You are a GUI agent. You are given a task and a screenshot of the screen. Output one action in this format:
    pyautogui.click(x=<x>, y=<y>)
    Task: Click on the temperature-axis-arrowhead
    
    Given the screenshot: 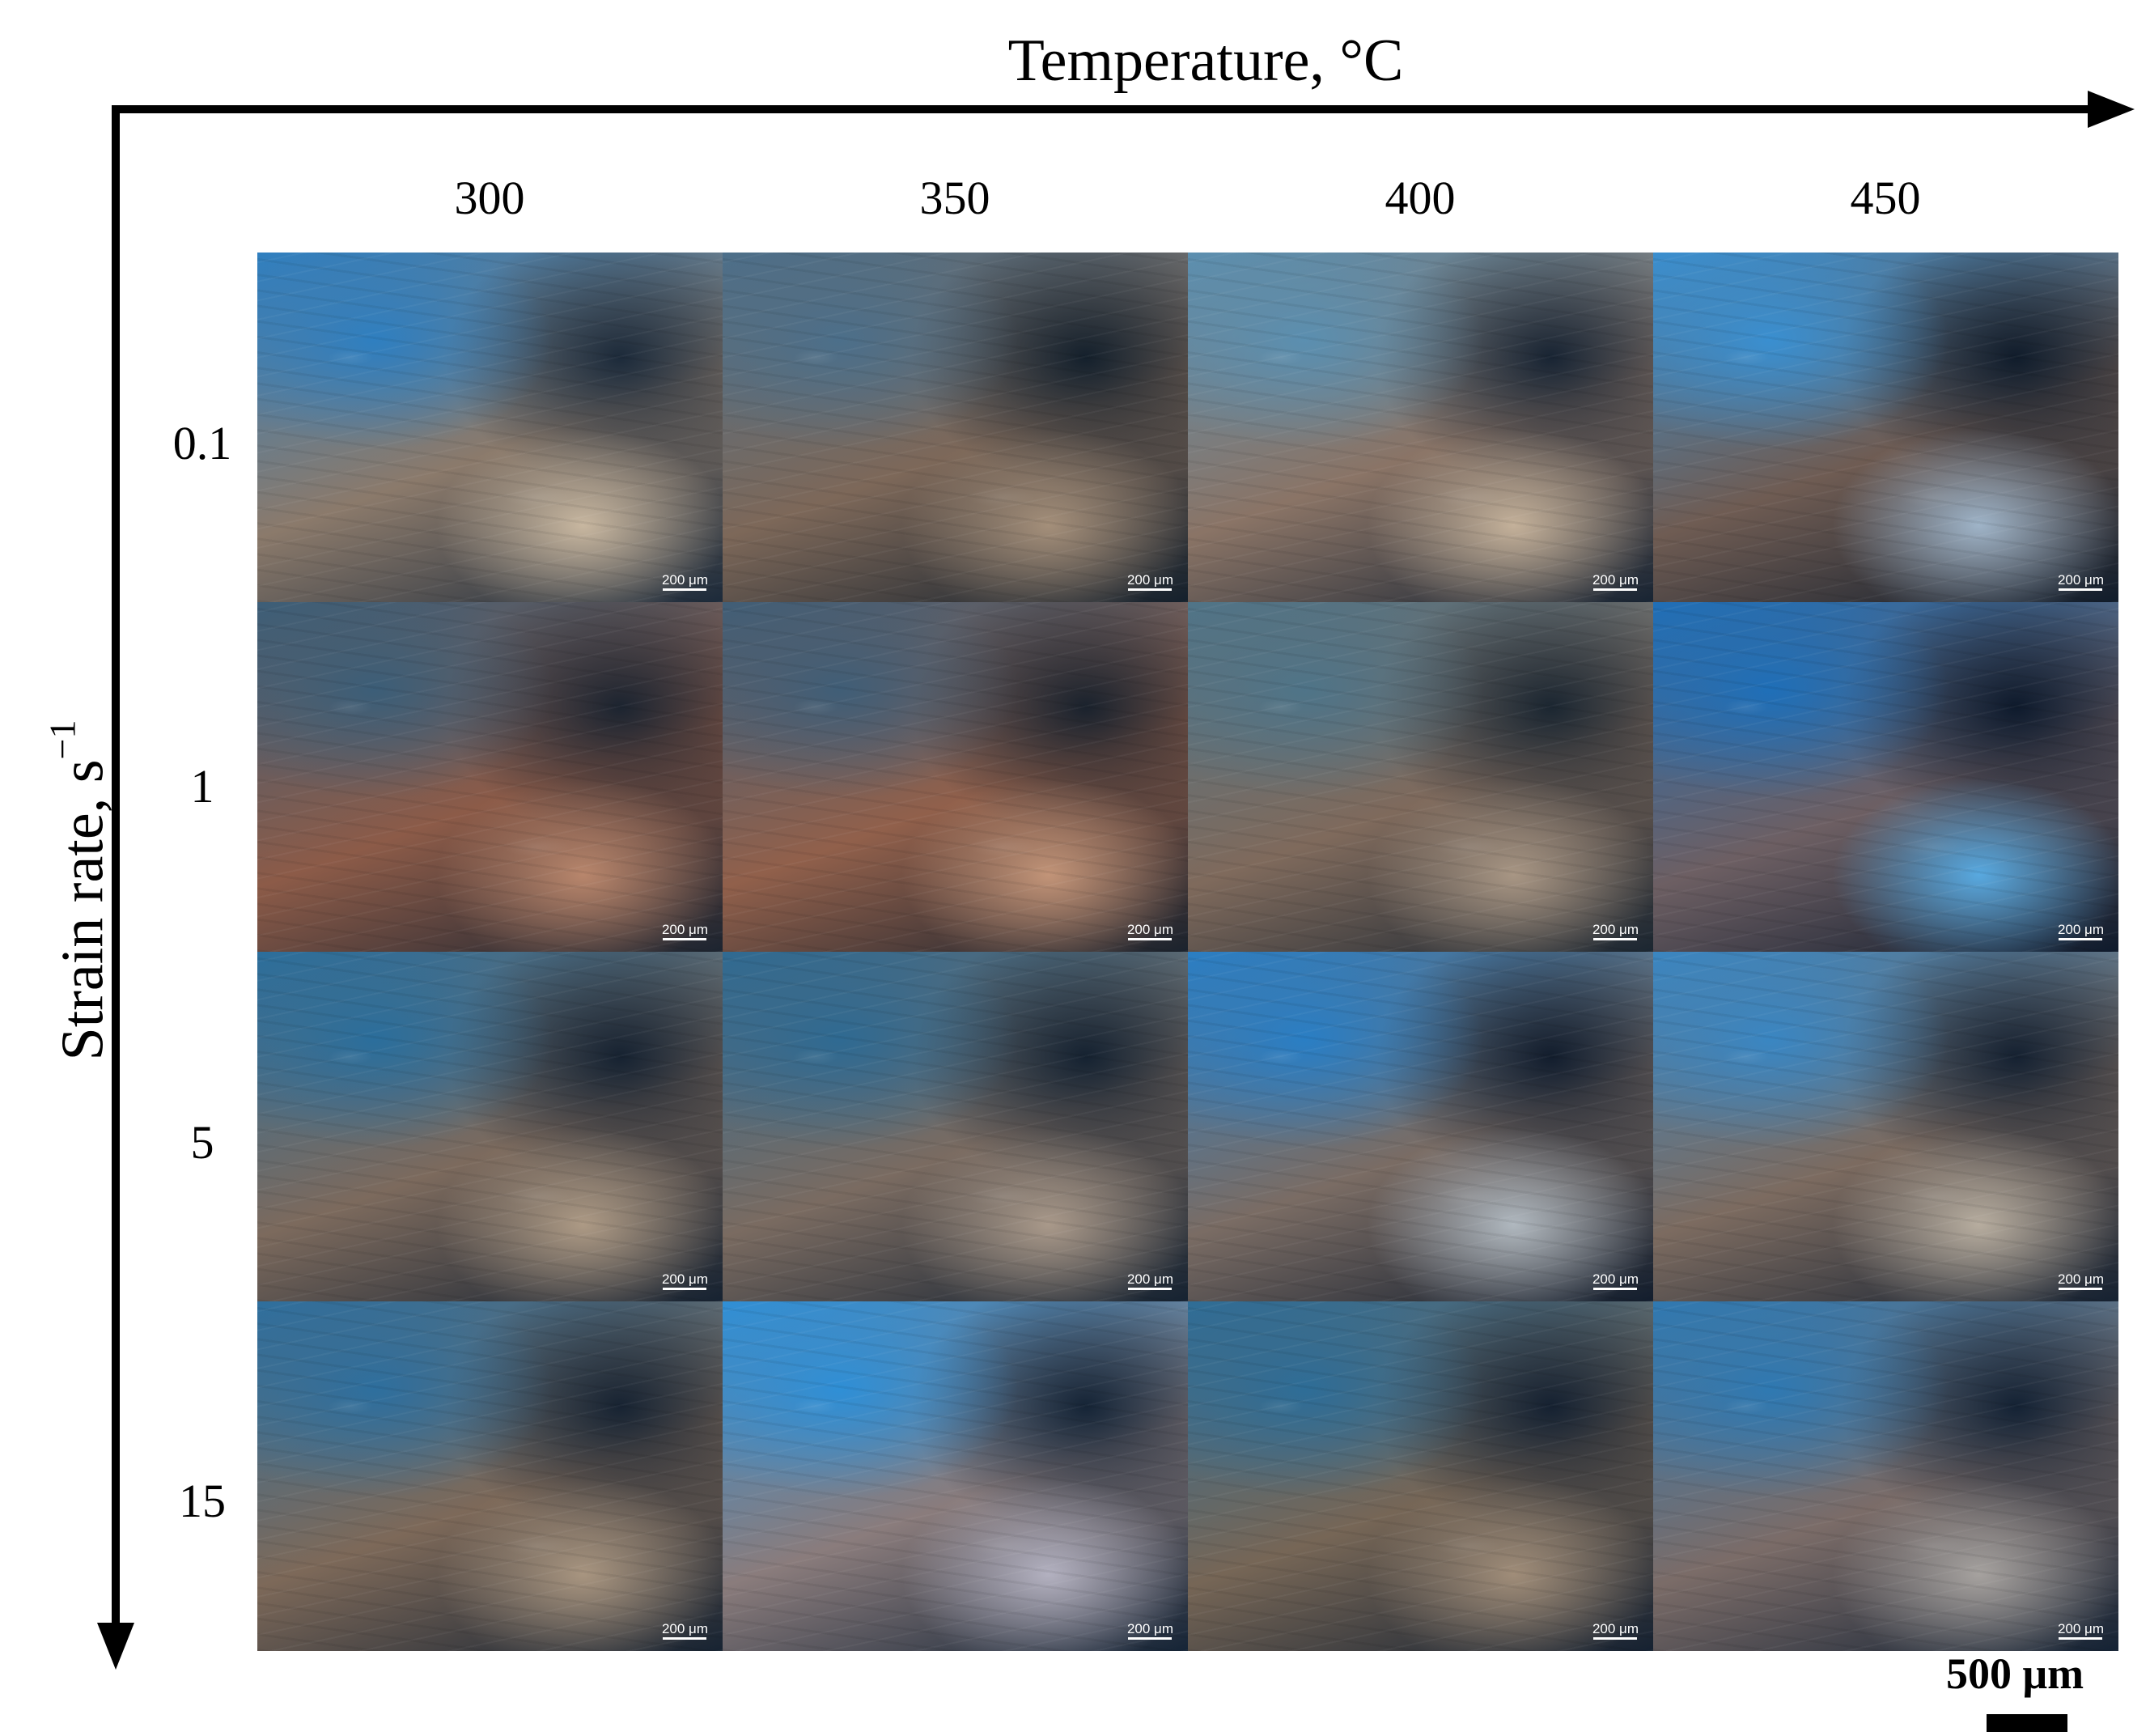 What is the action you would take?
    pyautogui.click(x=2111, y=109)
    